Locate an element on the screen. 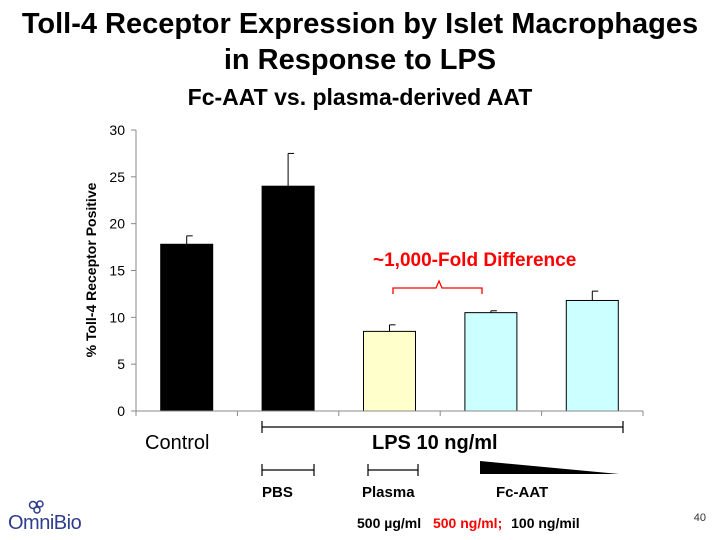 This screenshot has height=540, width=720. dose-line: 500 µg/ml 500 ng/ml; 100 ng/mil is located at coordinates (468, 523).